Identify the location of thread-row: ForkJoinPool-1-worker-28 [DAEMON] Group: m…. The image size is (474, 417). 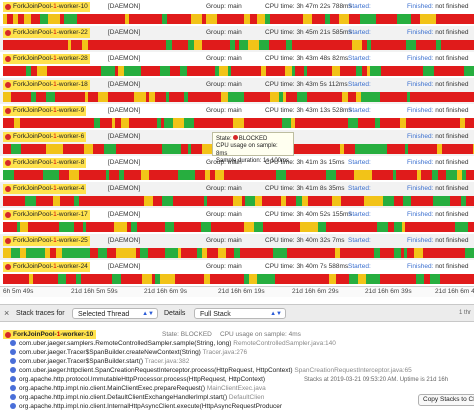
(237, 65).